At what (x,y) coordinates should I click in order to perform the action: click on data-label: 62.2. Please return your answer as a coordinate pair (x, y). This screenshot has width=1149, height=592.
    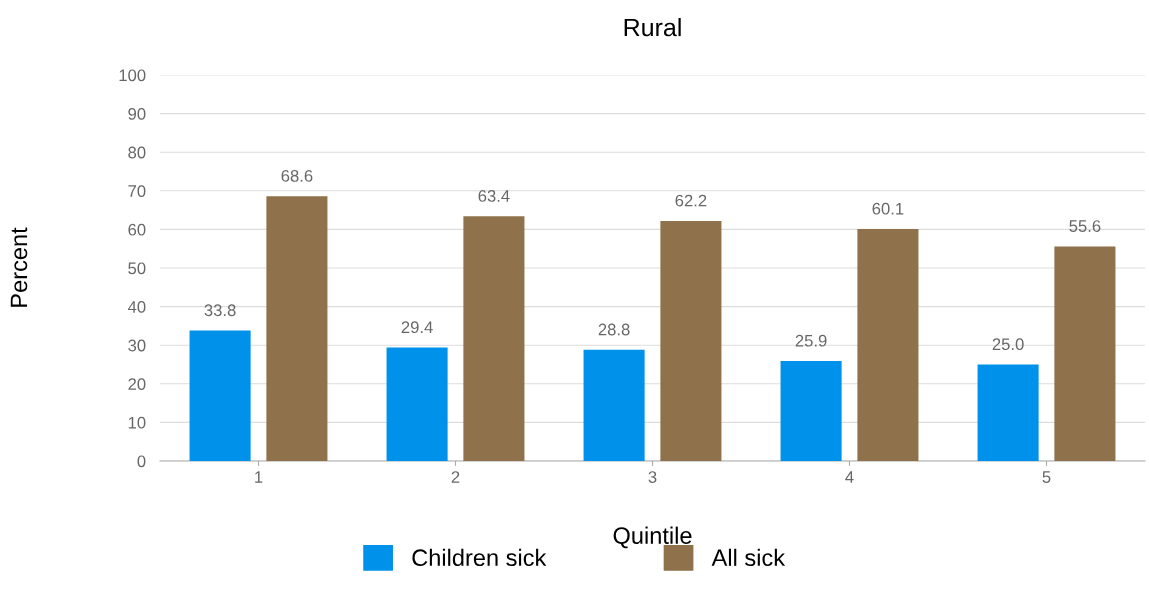
    Looking at the image, I should click on (691, 200).